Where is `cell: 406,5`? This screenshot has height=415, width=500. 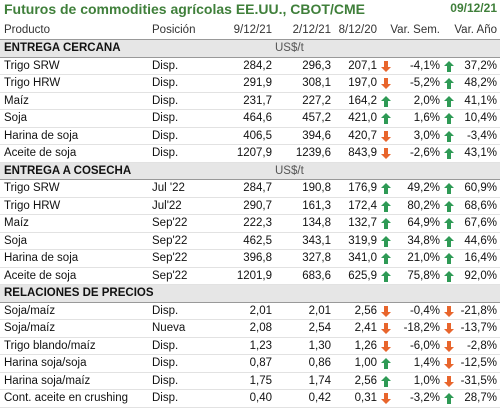 cell: 406,5 is located at coordinates (257, 135).